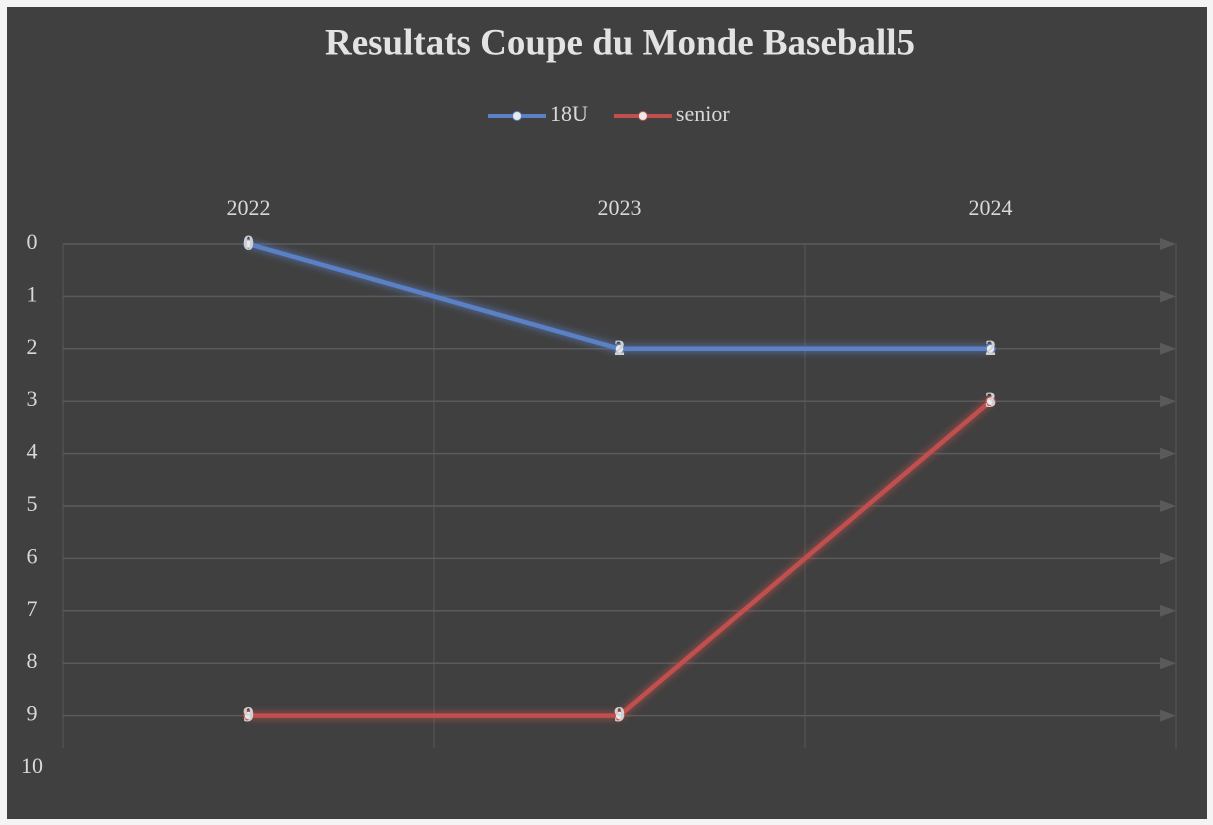 The height and width of the screenshot is (825, 1213). Describe the element at coordinates (32, 346) in the screenshot. I see `y-tick-label: 2` at that location.